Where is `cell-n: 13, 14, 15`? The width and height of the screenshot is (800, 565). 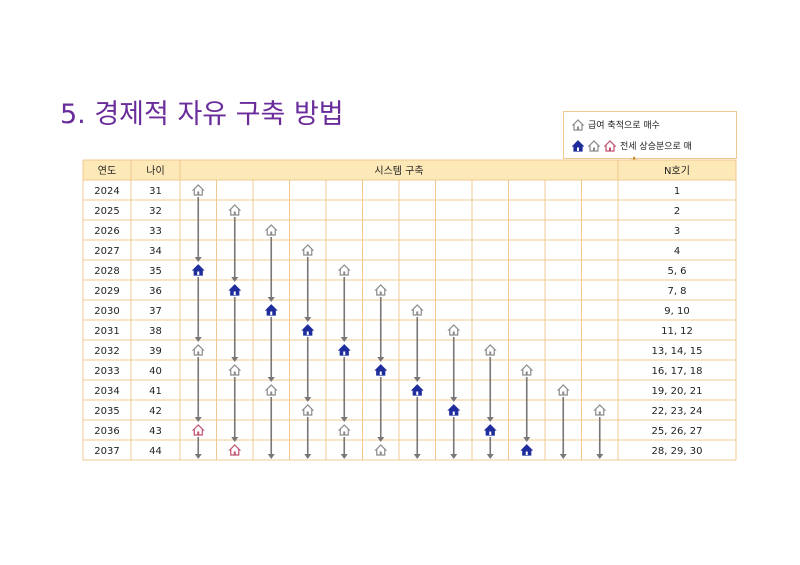
cell-n: 13, 14, 15 is located at coordinates (677, 351).